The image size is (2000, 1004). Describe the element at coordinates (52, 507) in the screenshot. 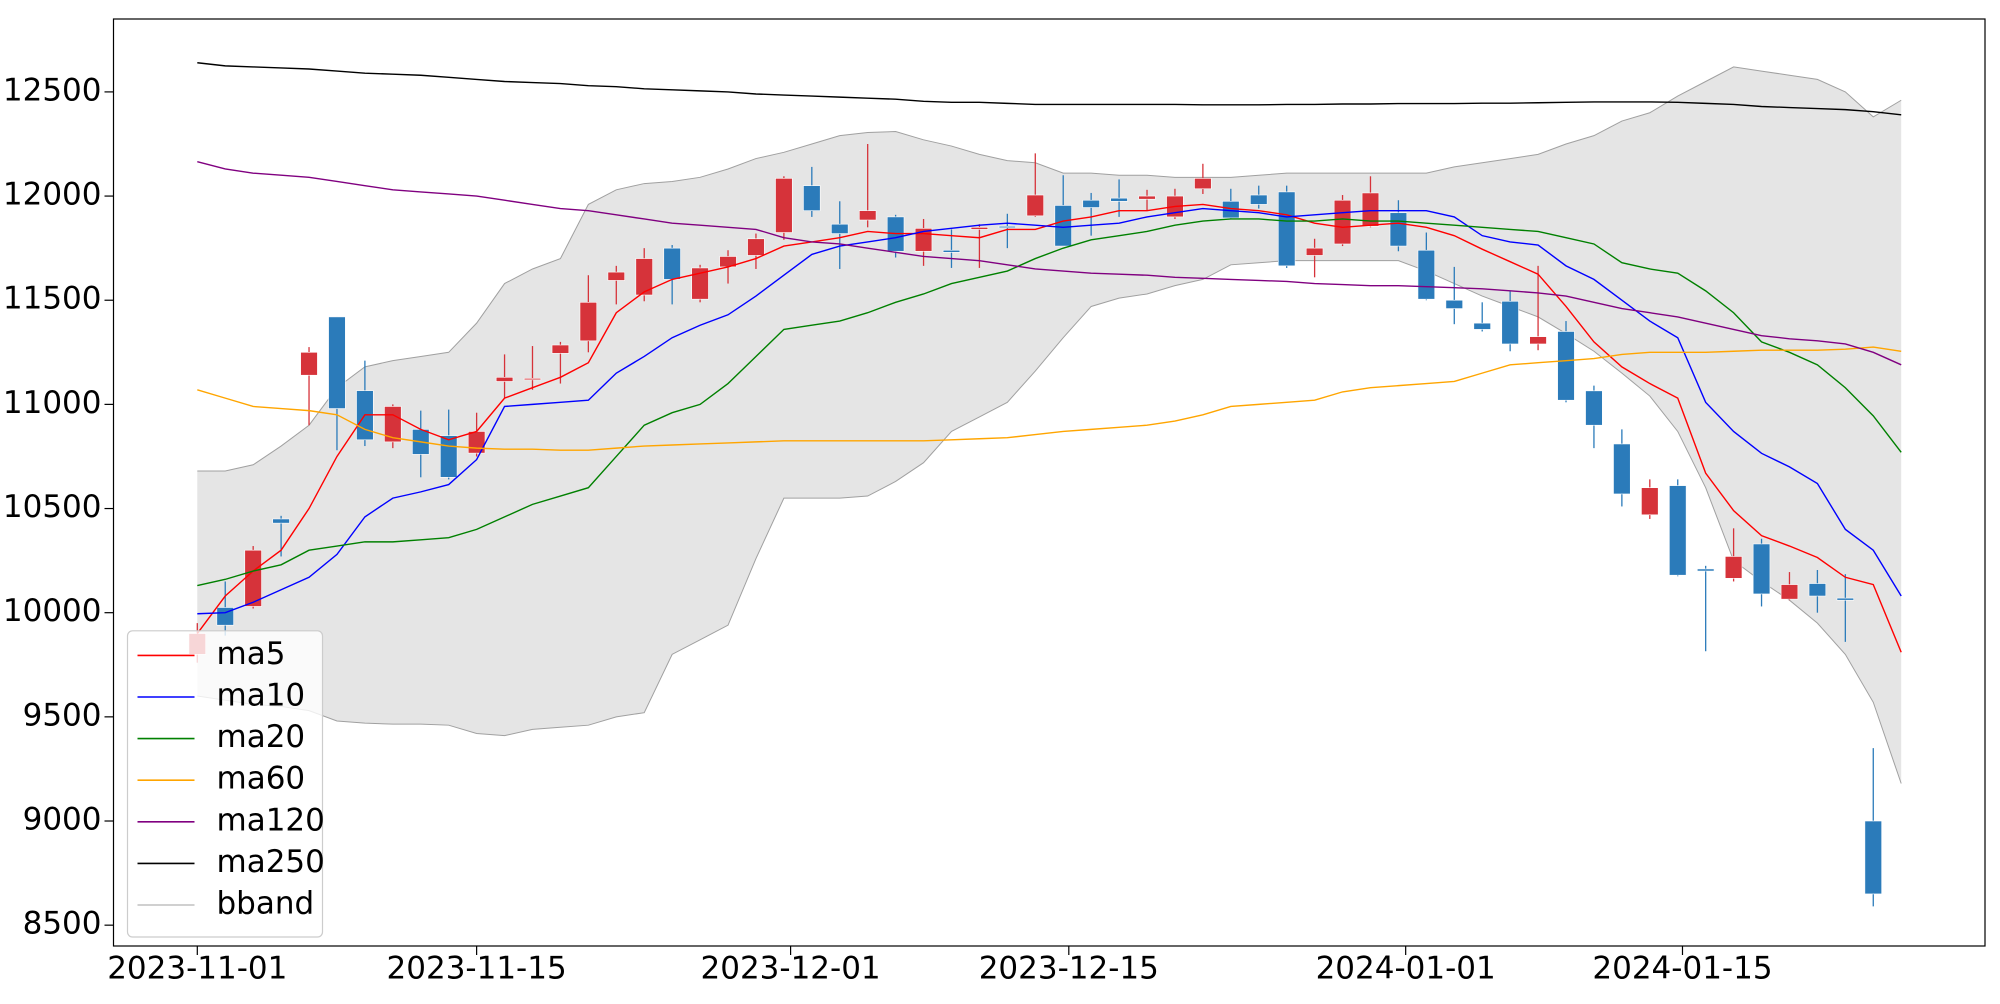

I see `y-tick-label: 10500` at that location.